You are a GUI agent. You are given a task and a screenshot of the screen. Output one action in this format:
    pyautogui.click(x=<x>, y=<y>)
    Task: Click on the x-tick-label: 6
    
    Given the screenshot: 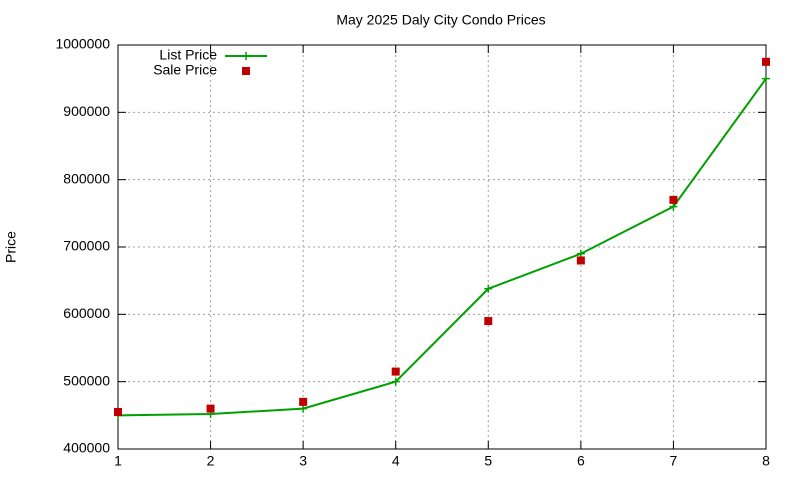 What is the action you would take?
    pyautogui.click(x=581, y=461)
    